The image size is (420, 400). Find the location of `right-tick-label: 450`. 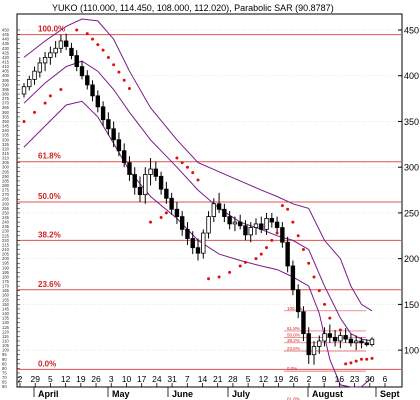

right-tick-label: 450 is located at coordinates (411, 31).